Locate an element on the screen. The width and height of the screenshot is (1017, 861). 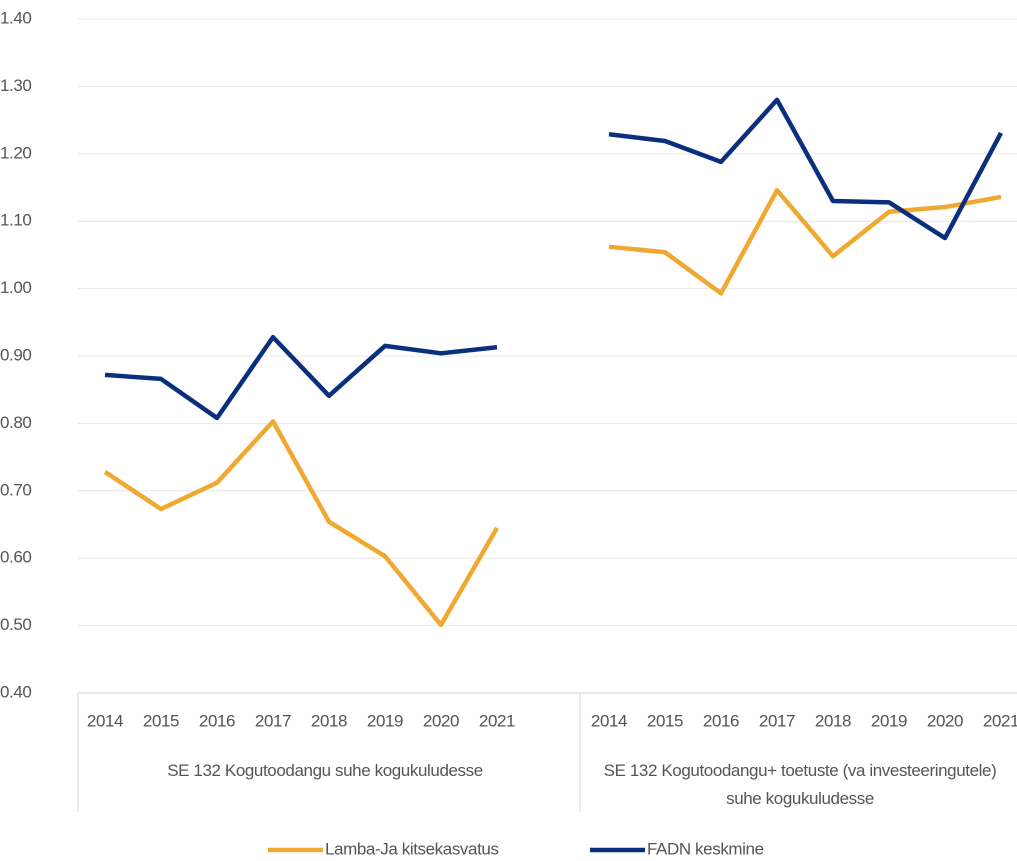
y-tick-label: 1.40 is located at coordinates (16, 17).